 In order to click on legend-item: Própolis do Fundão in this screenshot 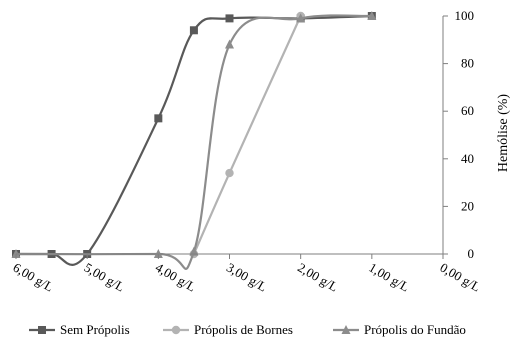, I will do `click(399, 329)`.